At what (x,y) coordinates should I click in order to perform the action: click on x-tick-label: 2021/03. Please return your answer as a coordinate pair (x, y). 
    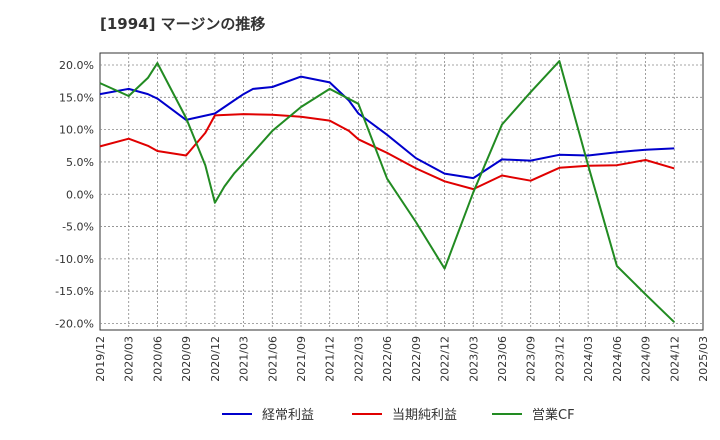
    Looking at the image, I should click on (244, 359).